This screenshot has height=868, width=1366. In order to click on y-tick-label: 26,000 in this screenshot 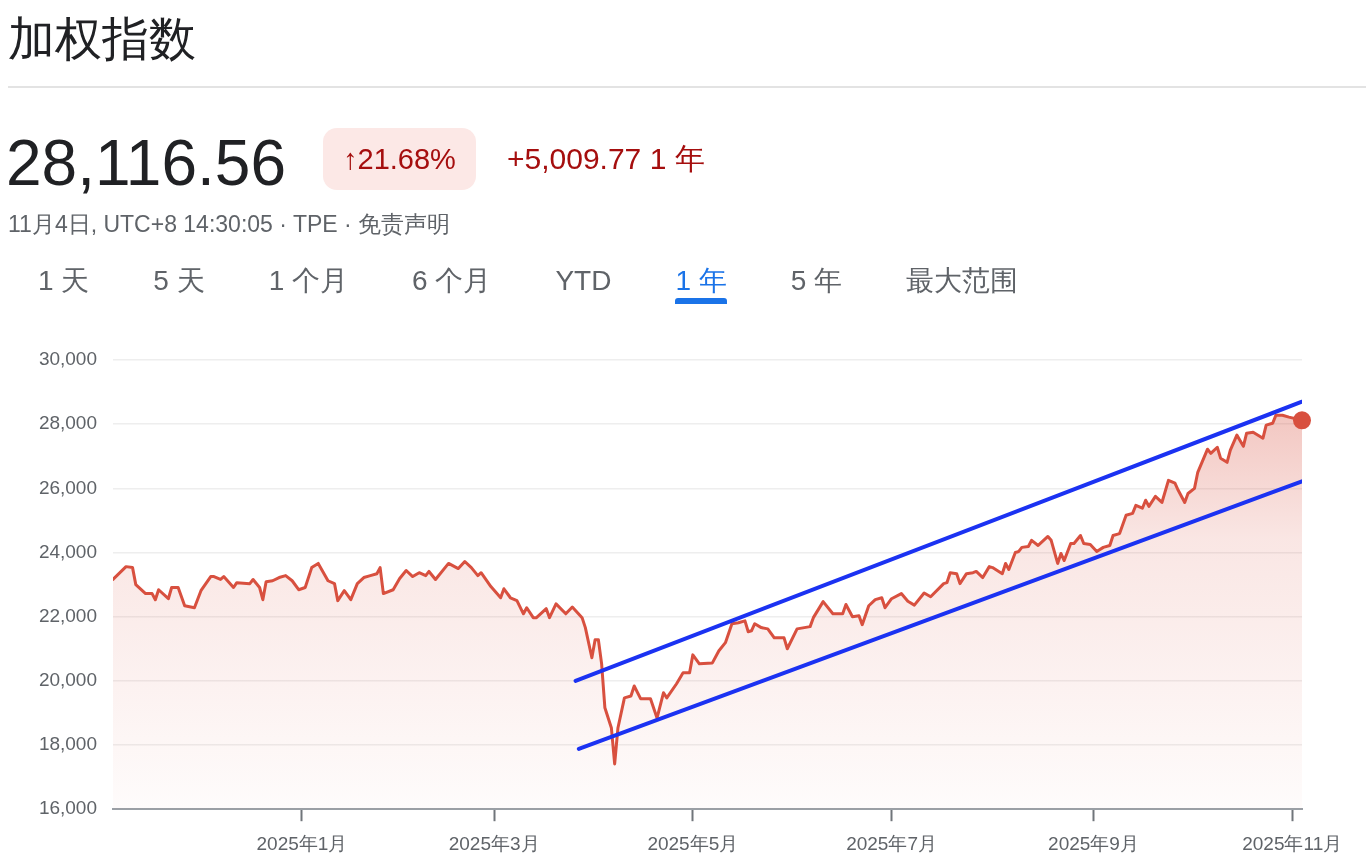, I will do `click(67, 487)`.